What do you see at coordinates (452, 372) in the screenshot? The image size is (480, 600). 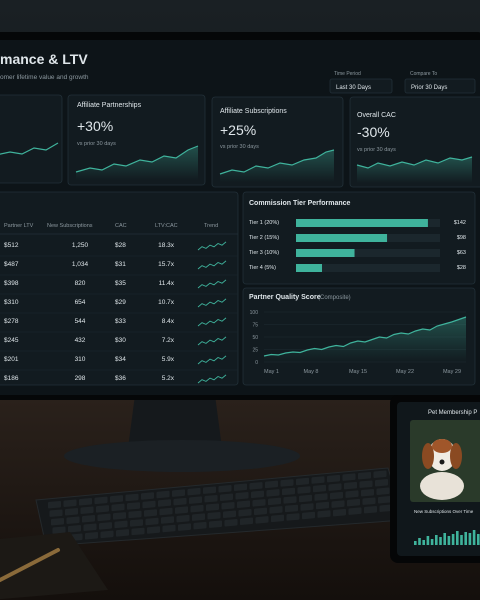 I see `x-tick-label: May 29` at bounding box center [452, 372].